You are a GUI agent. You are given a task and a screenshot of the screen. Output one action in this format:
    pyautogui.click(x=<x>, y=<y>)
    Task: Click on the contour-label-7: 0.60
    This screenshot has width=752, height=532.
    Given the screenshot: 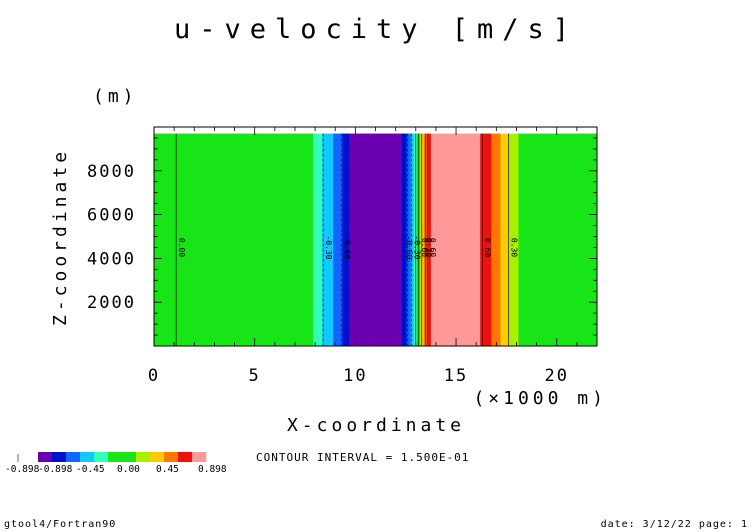 What is the action you would take?
    pyautogui.click(x=432, y=247)
    